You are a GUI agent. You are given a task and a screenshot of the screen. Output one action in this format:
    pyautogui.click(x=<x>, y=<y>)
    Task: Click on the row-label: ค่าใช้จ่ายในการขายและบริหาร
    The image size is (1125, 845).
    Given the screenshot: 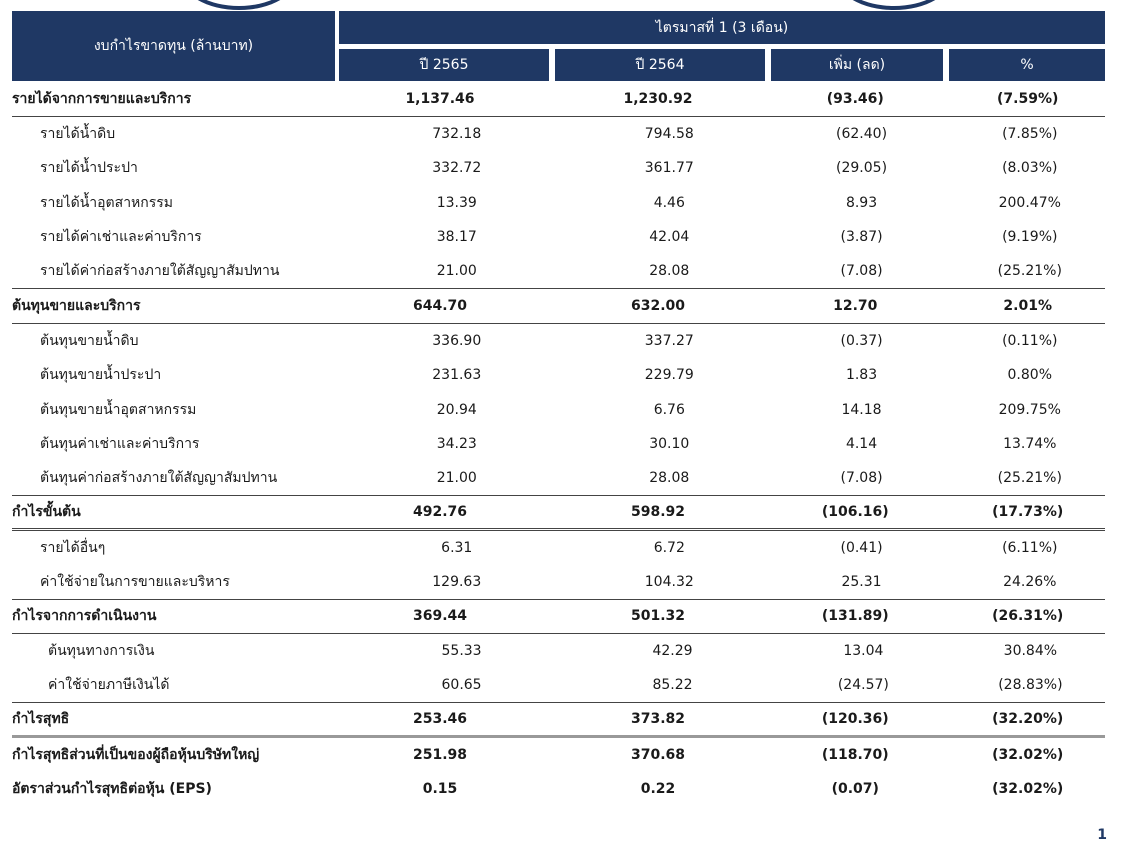 What is the action you would take?
    pyautogui.click(x=135, y=581)
    